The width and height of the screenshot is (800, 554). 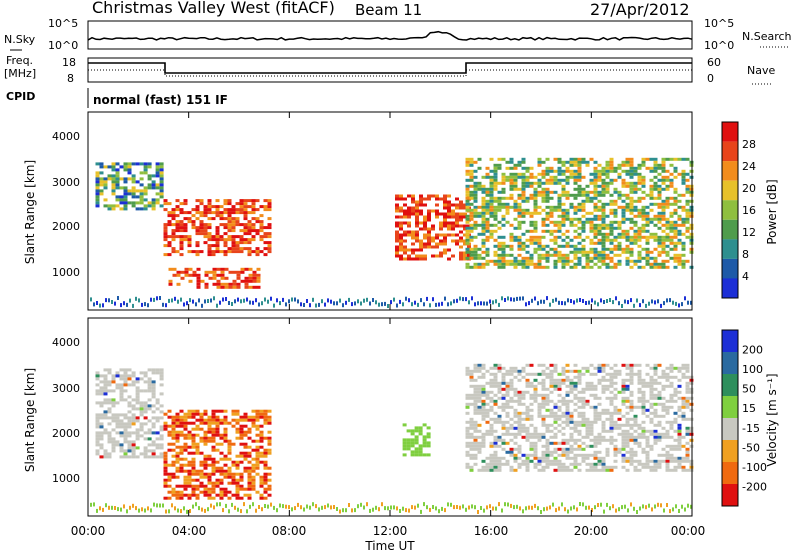 I want to click on power-ytick-1000: 1000, so click(x=66, y=272).